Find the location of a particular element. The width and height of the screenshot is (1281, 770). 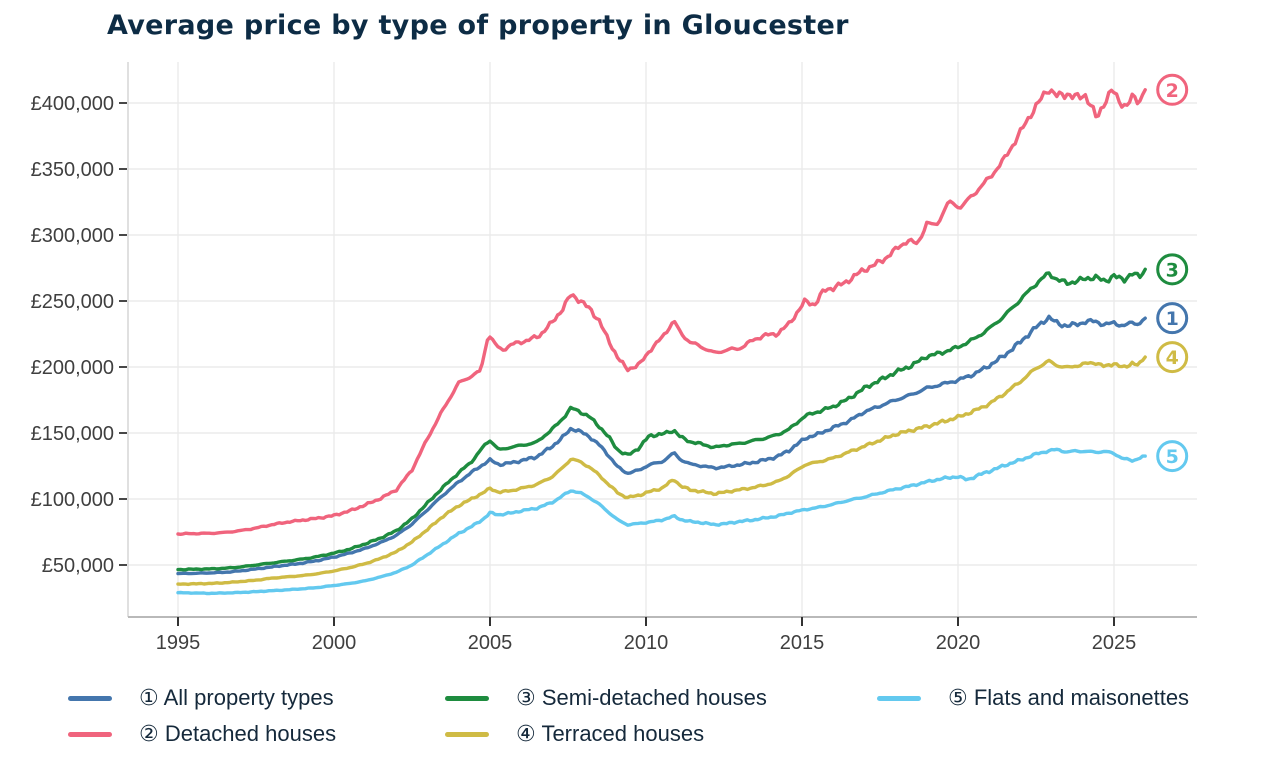

x-tick-label: 2020 is located at coordinates (958, 643).